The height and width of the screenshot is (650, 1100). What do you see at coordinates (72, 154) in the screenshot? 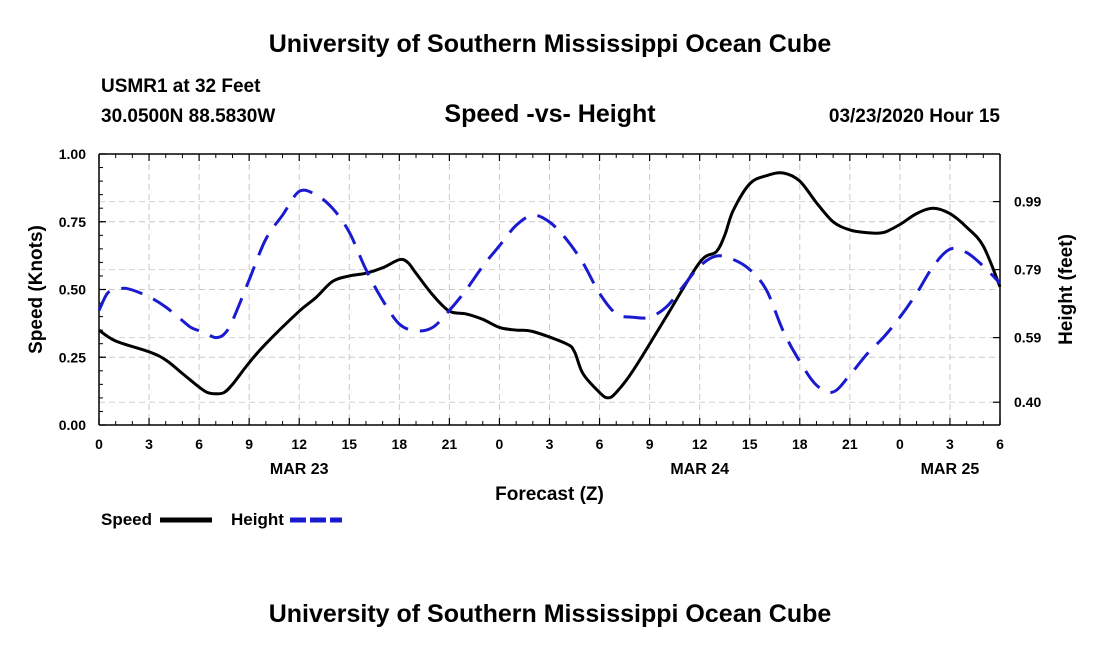
I see `y-tick-label: 1.00` at bounding box center [72, 154].